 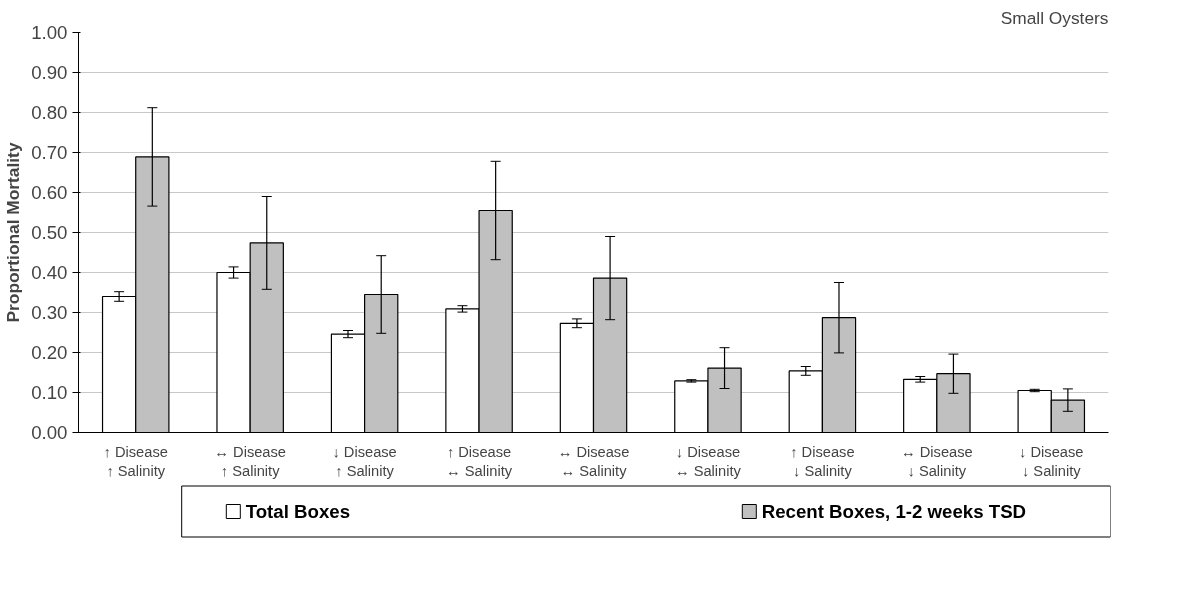 What do you see at coordinates (708, 461) in the screenshot?
I see `x-tick-label: ↓ Disease ↔ Salinity` at bounding box center [708, 461].